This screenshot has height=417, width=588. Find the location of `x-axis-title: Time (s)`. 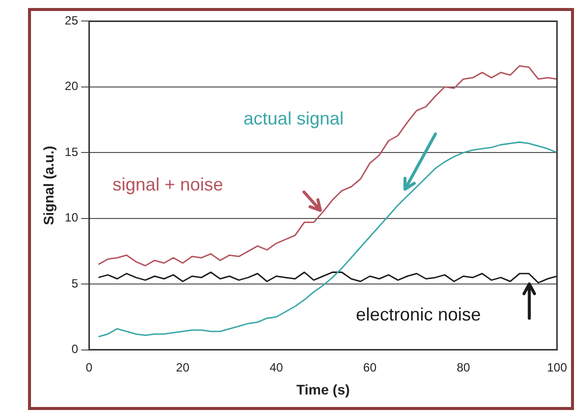

x-axis-title: Time (s) is located at coordinates (323, 389).